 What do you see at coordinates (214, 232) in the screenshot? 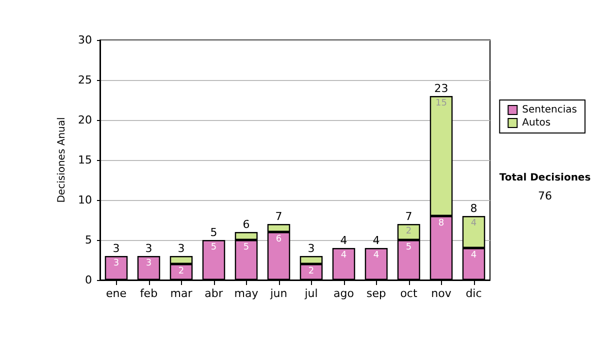
I see `total-label: 5` at bounding box center [214, 232].